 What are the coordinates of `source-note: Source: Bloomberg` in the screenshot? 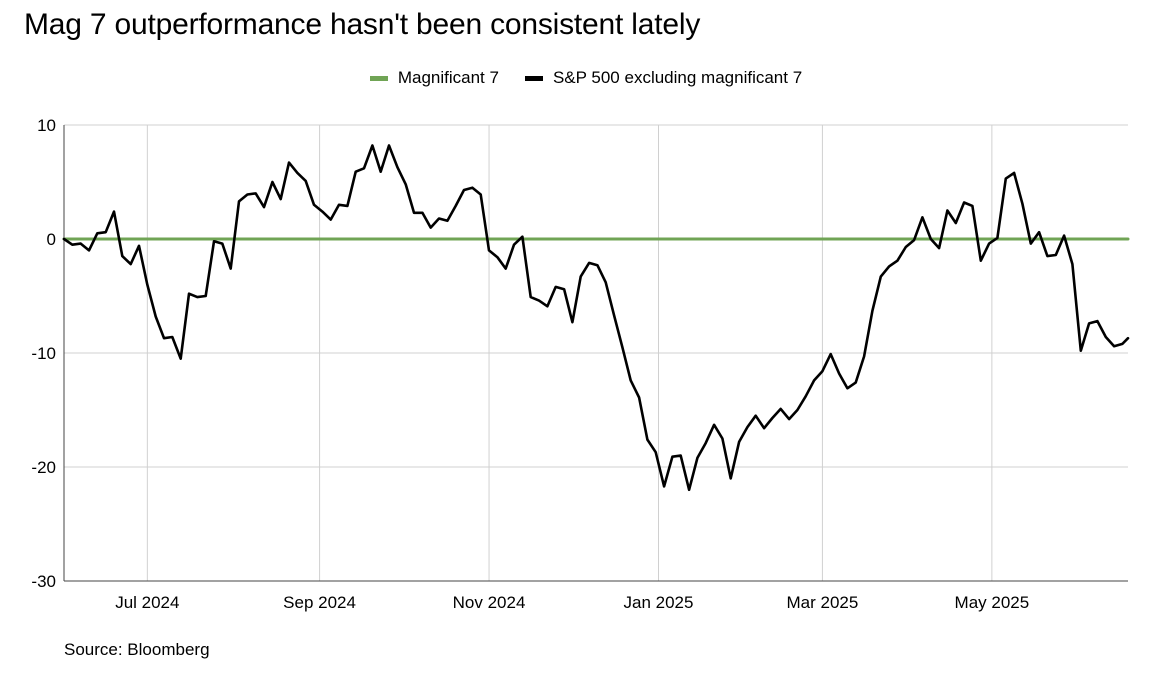 It's located at (137, 649).